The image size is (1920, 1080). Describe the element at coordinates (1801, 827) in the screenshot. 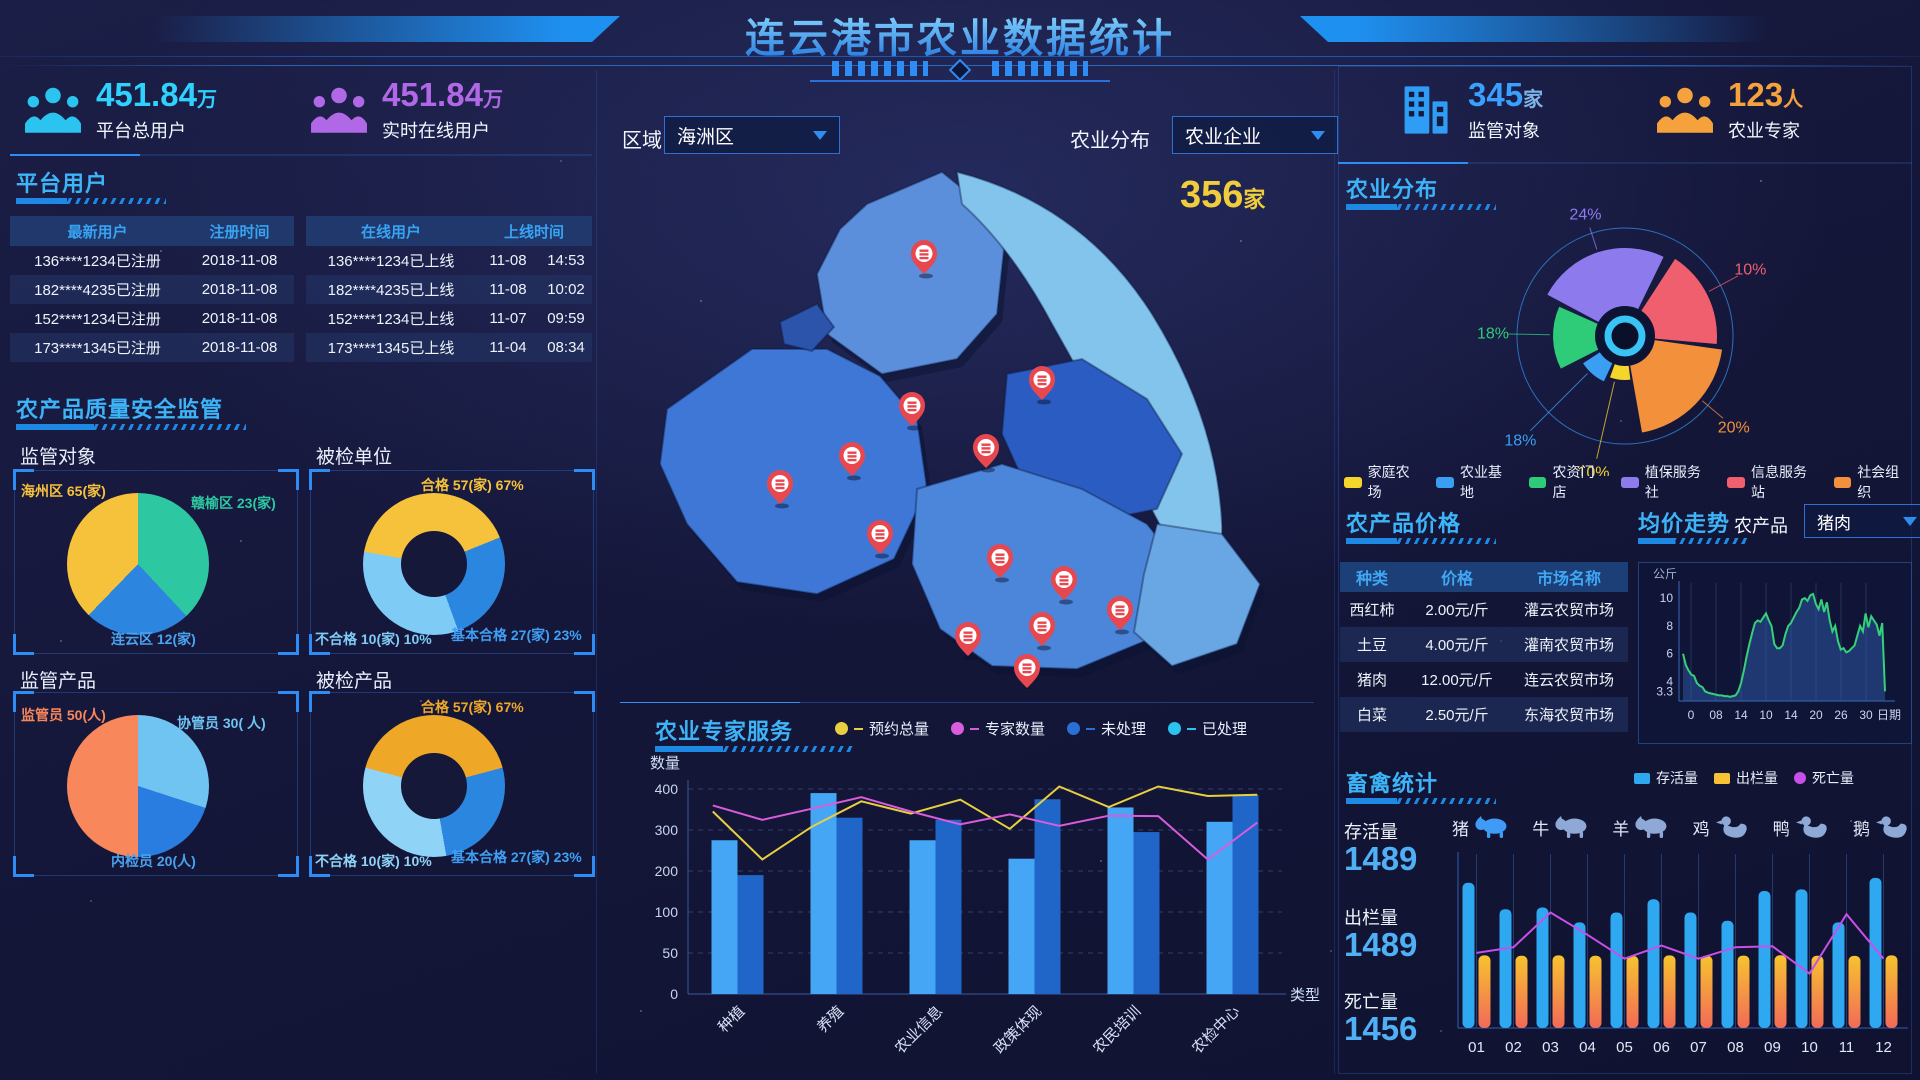

I see `animal-tab-duck: 鸭` at that location.